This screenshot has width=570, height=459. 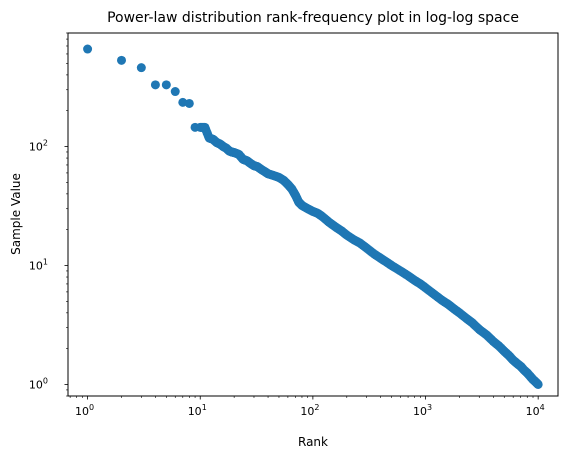 What do you see at coordinates (309, 410) in the screenshot?
I see `x-tick-label: 10²` at bounding box center [309, 410].